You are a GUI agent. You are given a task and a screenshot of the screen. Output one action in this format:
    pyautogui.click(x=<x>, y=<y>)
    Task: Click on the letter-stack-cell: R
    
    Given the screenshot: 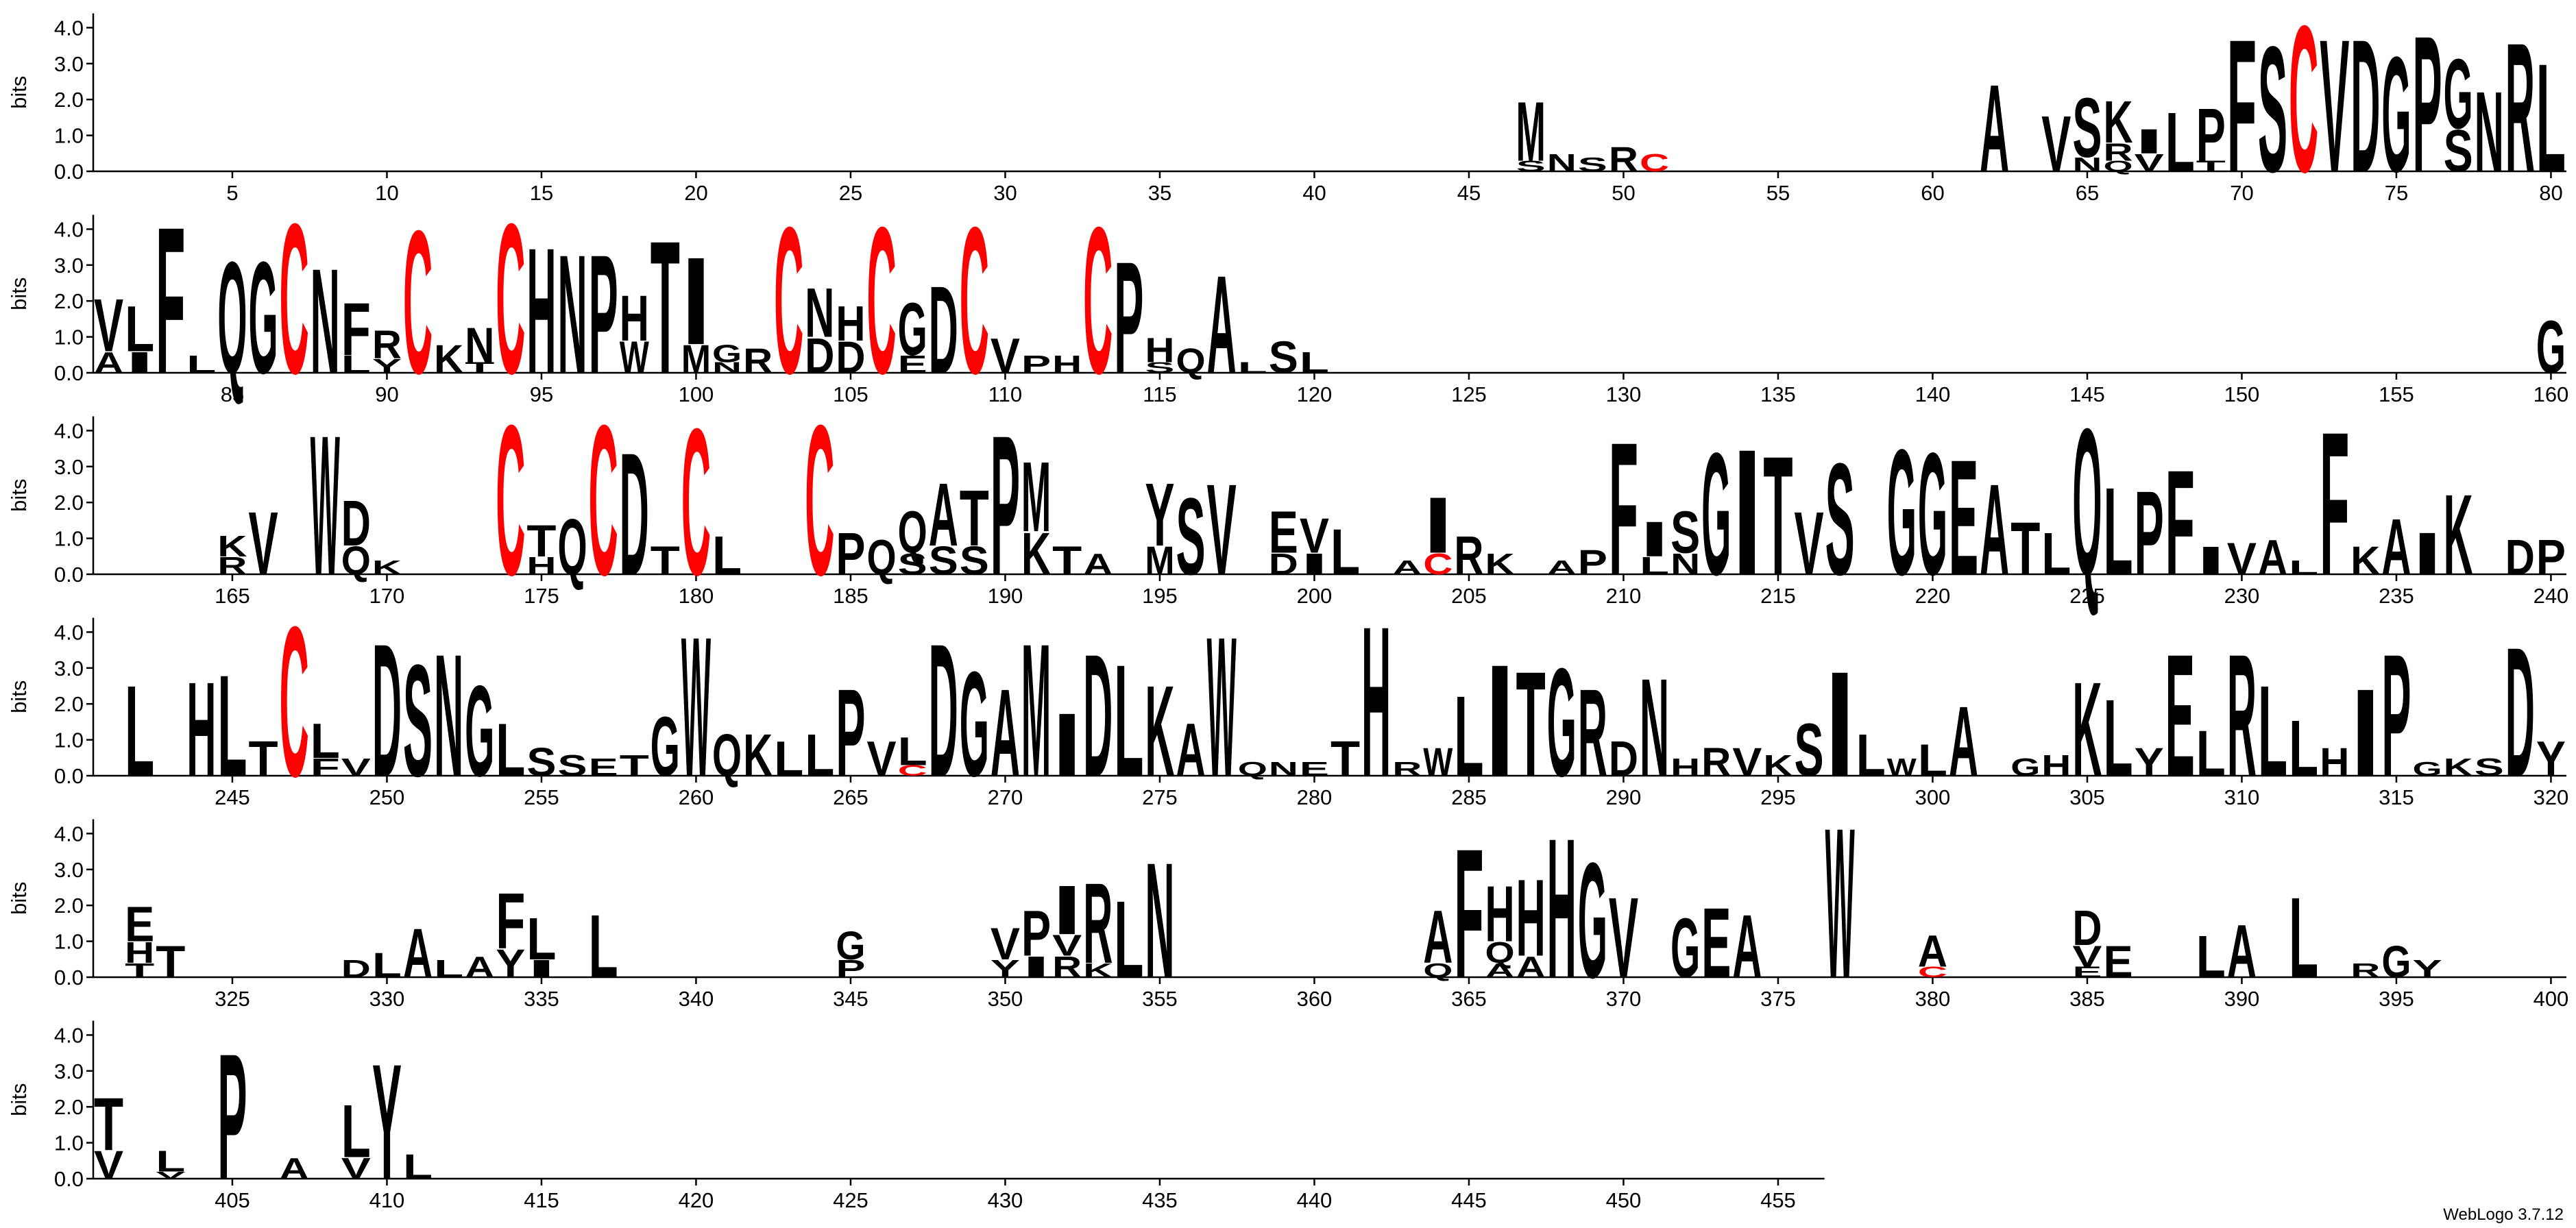 What is the action you would take?
    pyautogui.click(x=758, y=360)
    